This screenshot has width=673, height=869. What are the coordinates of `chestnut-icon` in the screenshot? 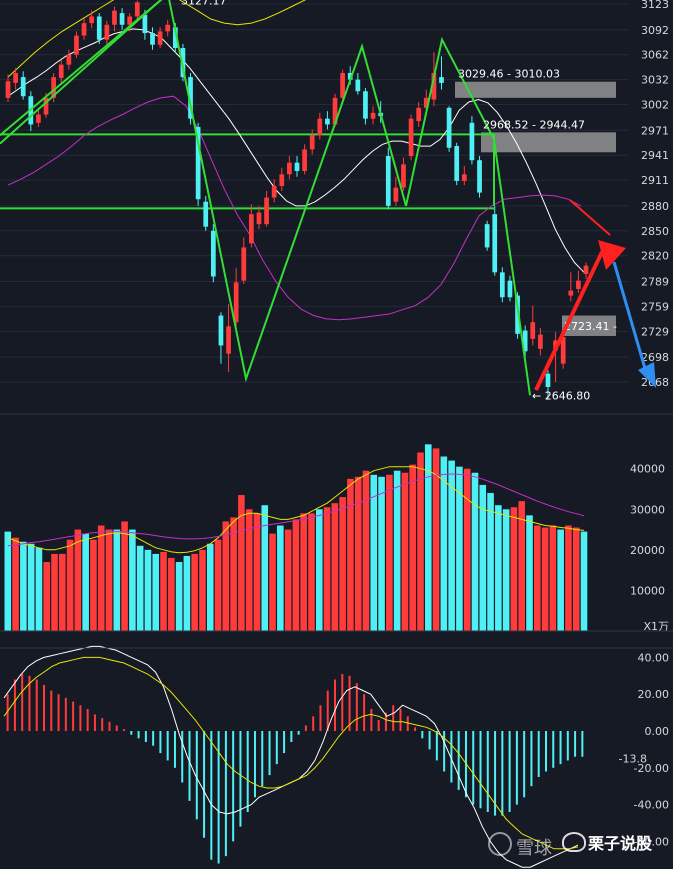 It's located at (574, 842).